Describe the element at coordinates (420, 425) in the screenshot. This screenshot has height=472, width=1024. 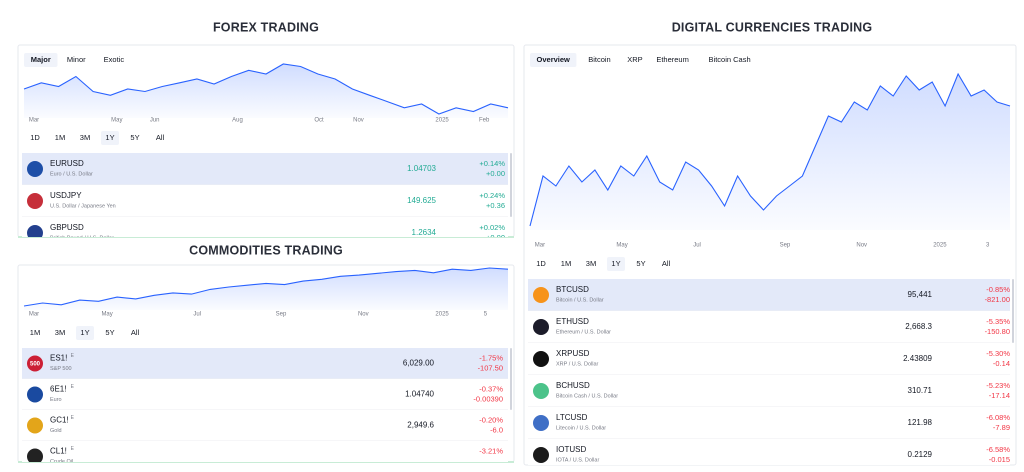
I see `row-price: 2,949.6` at that location.